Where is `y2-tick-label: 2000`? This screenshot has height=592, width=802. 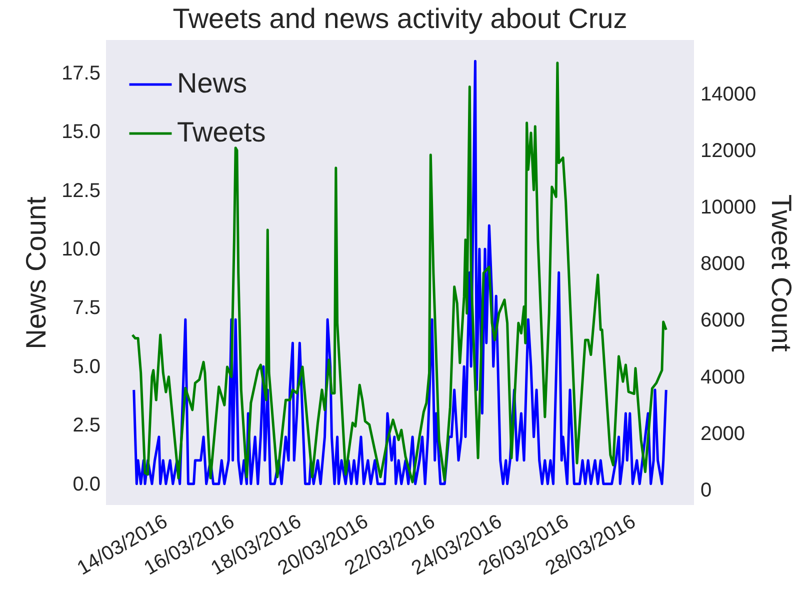 y2-tick-label: 2000 is located at coordinates (722, 433).